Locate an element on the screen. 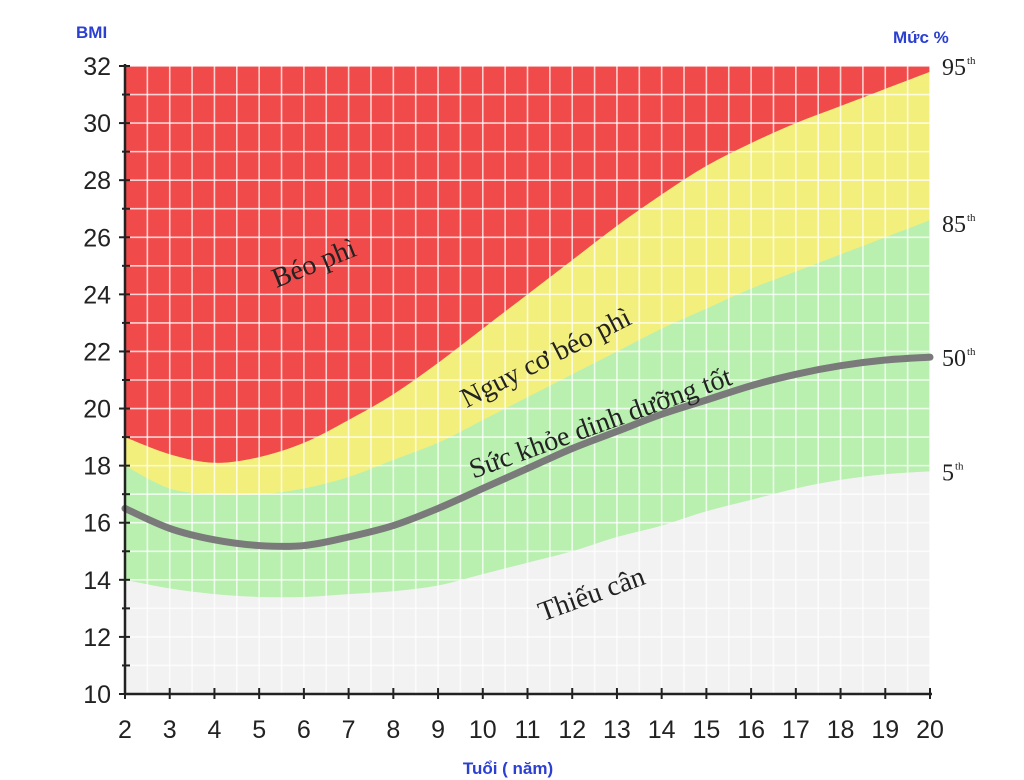 This screenshot has width=1024, height=780. y-tick-label: 26 is located at coordinates (97, 238).